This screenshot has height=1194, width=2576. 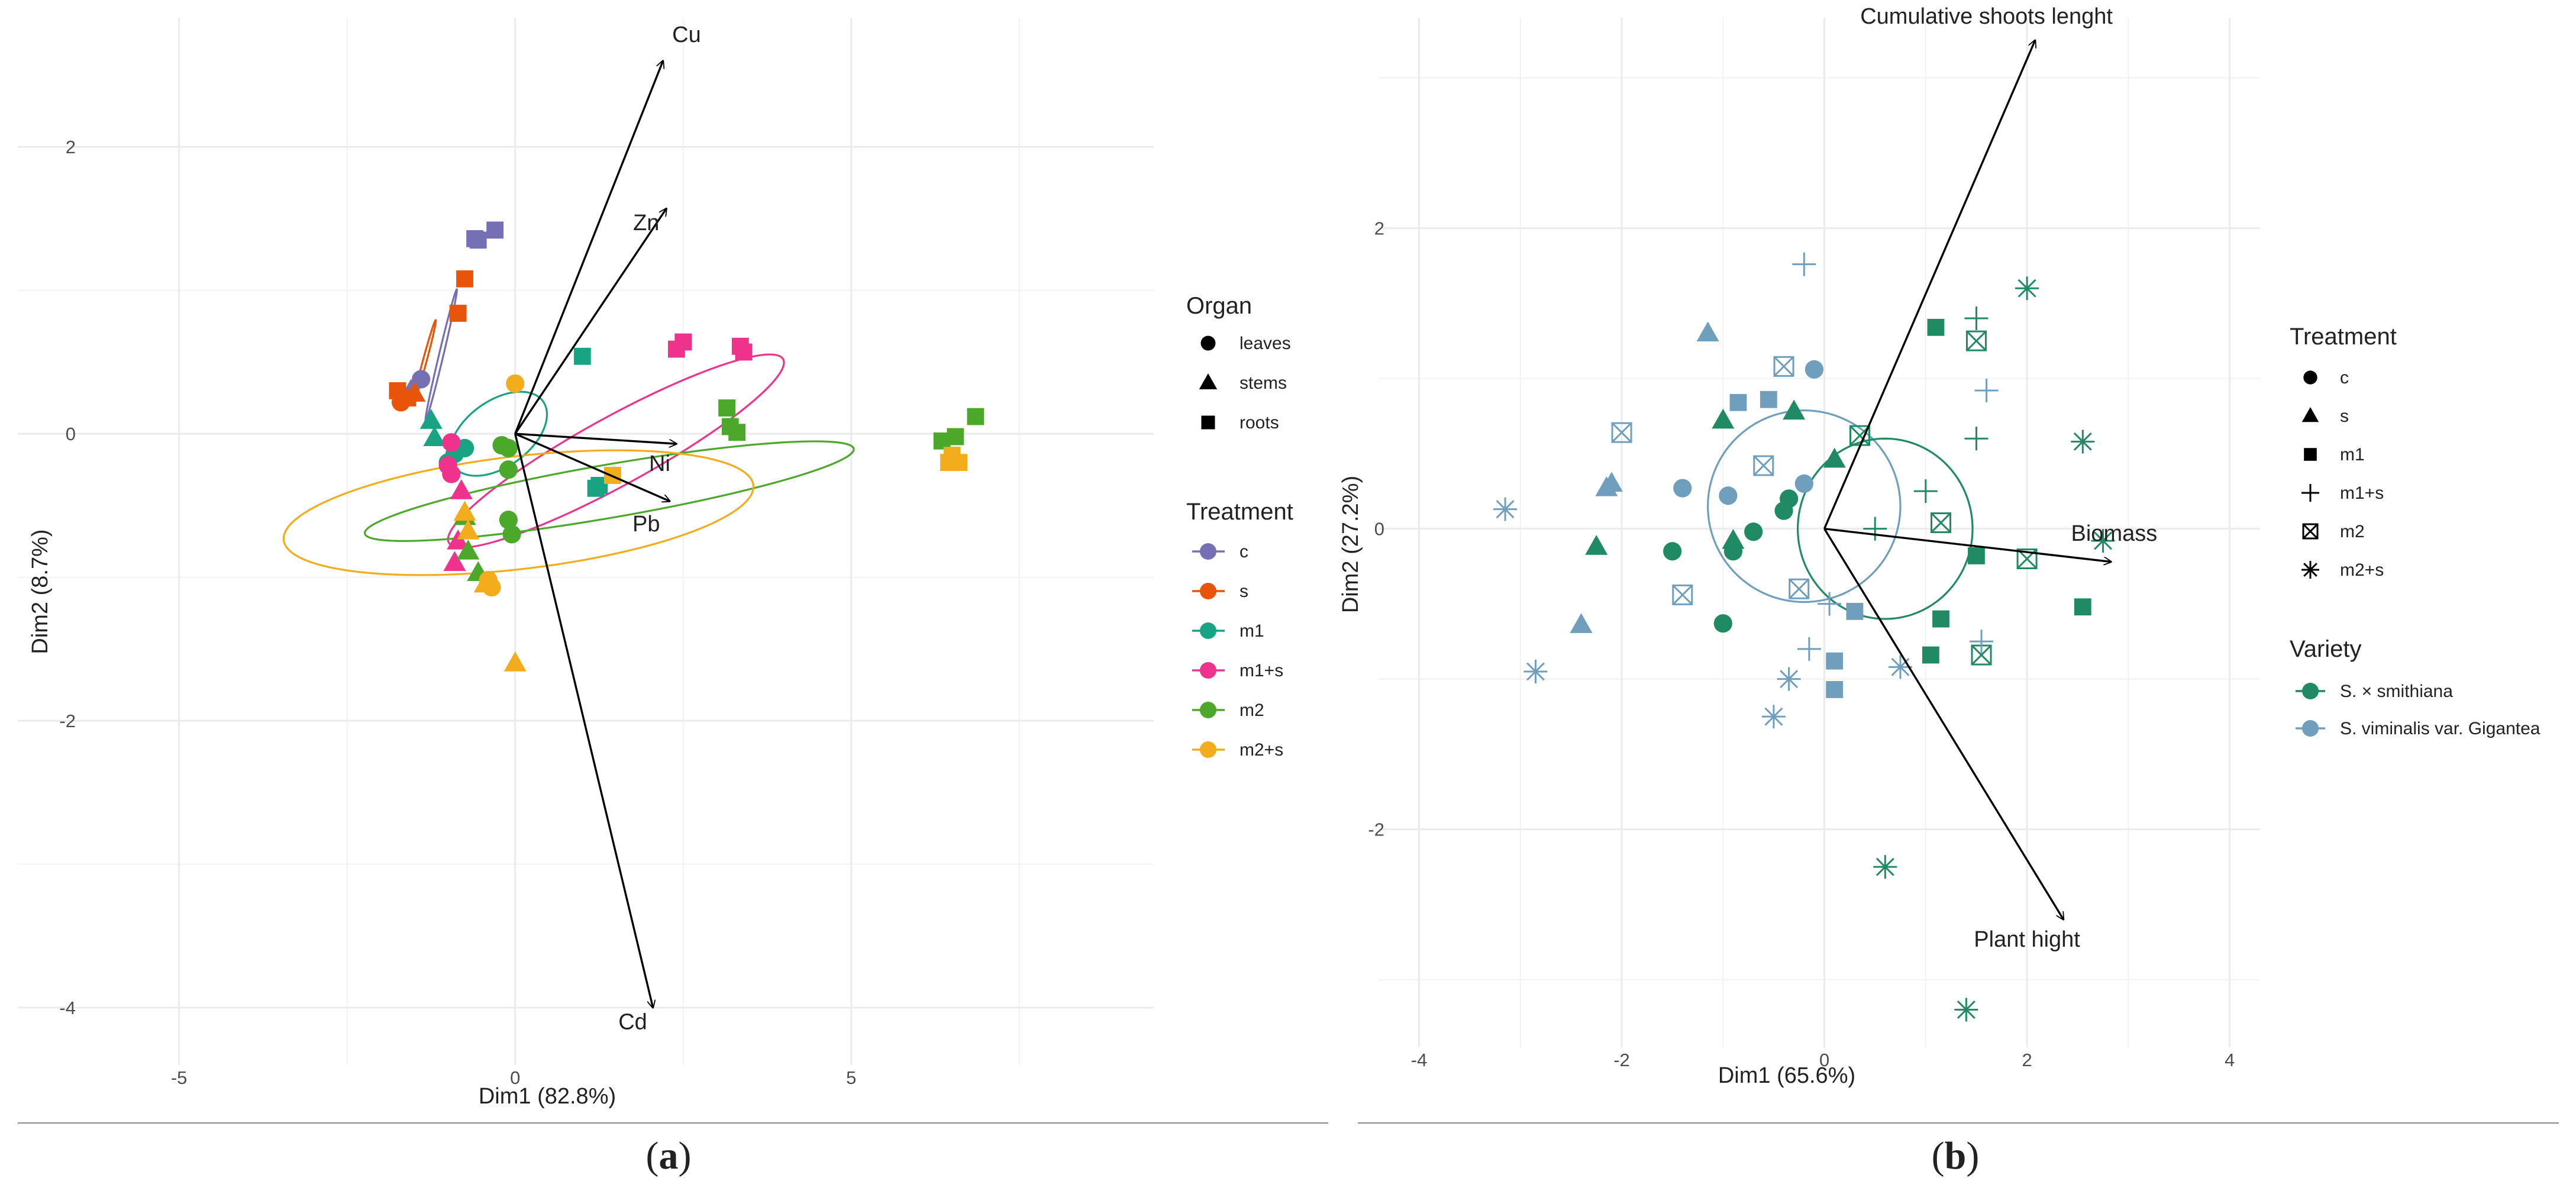 What do you see at coordinates (646, 524) in the screenshot?
I see `vector-label: Pb` at bounding box center [646, 524].